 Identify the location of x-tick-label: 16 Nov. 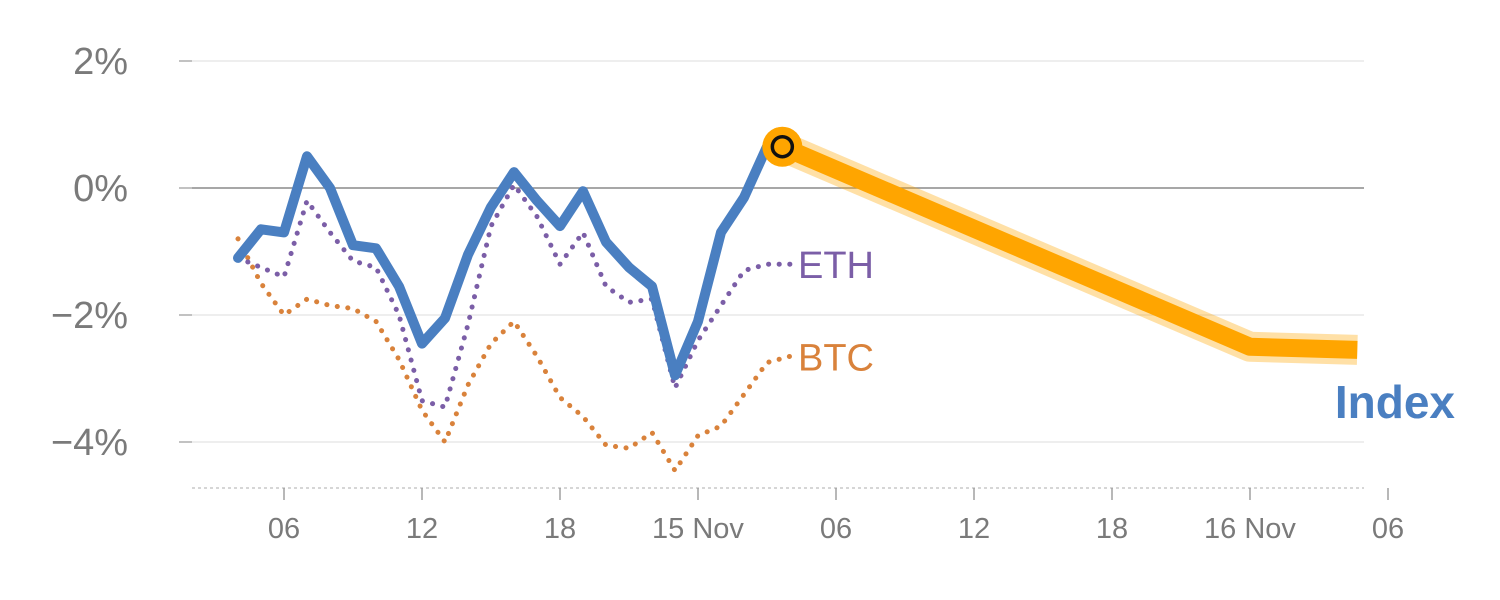
(1250, 529).